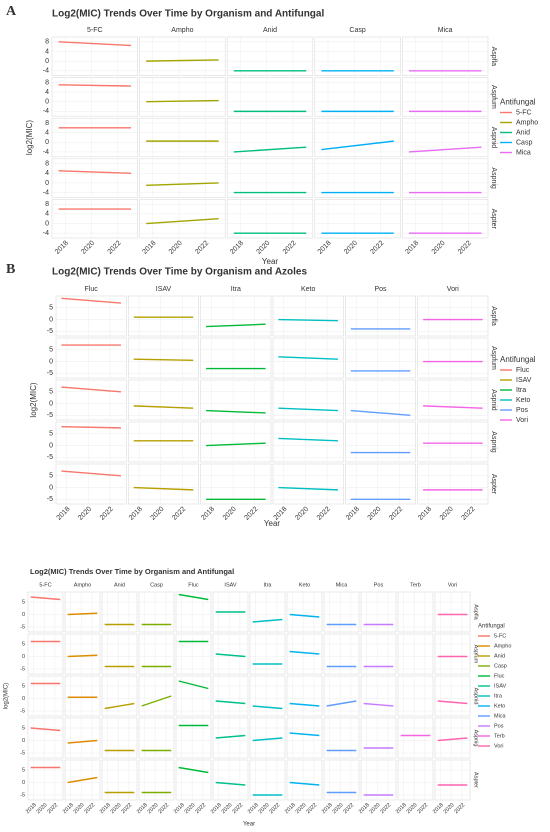 The image size is (550, 832). Describe the element at coordinates (521, 390) in the screenshot. I see `legend-label: Itra` at that location.